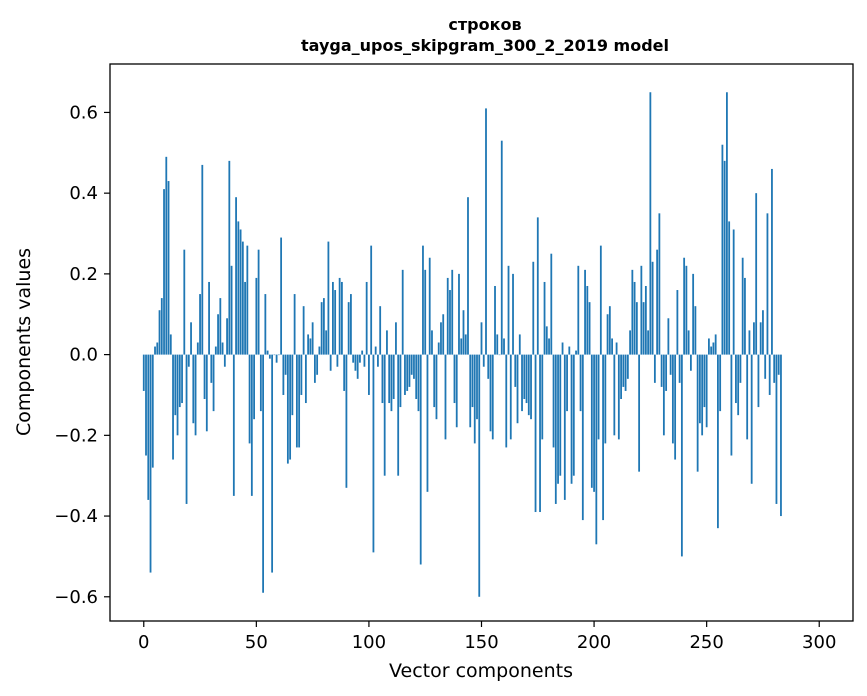  I want to click on y-tick-label: −0.4, so click(76, 516).